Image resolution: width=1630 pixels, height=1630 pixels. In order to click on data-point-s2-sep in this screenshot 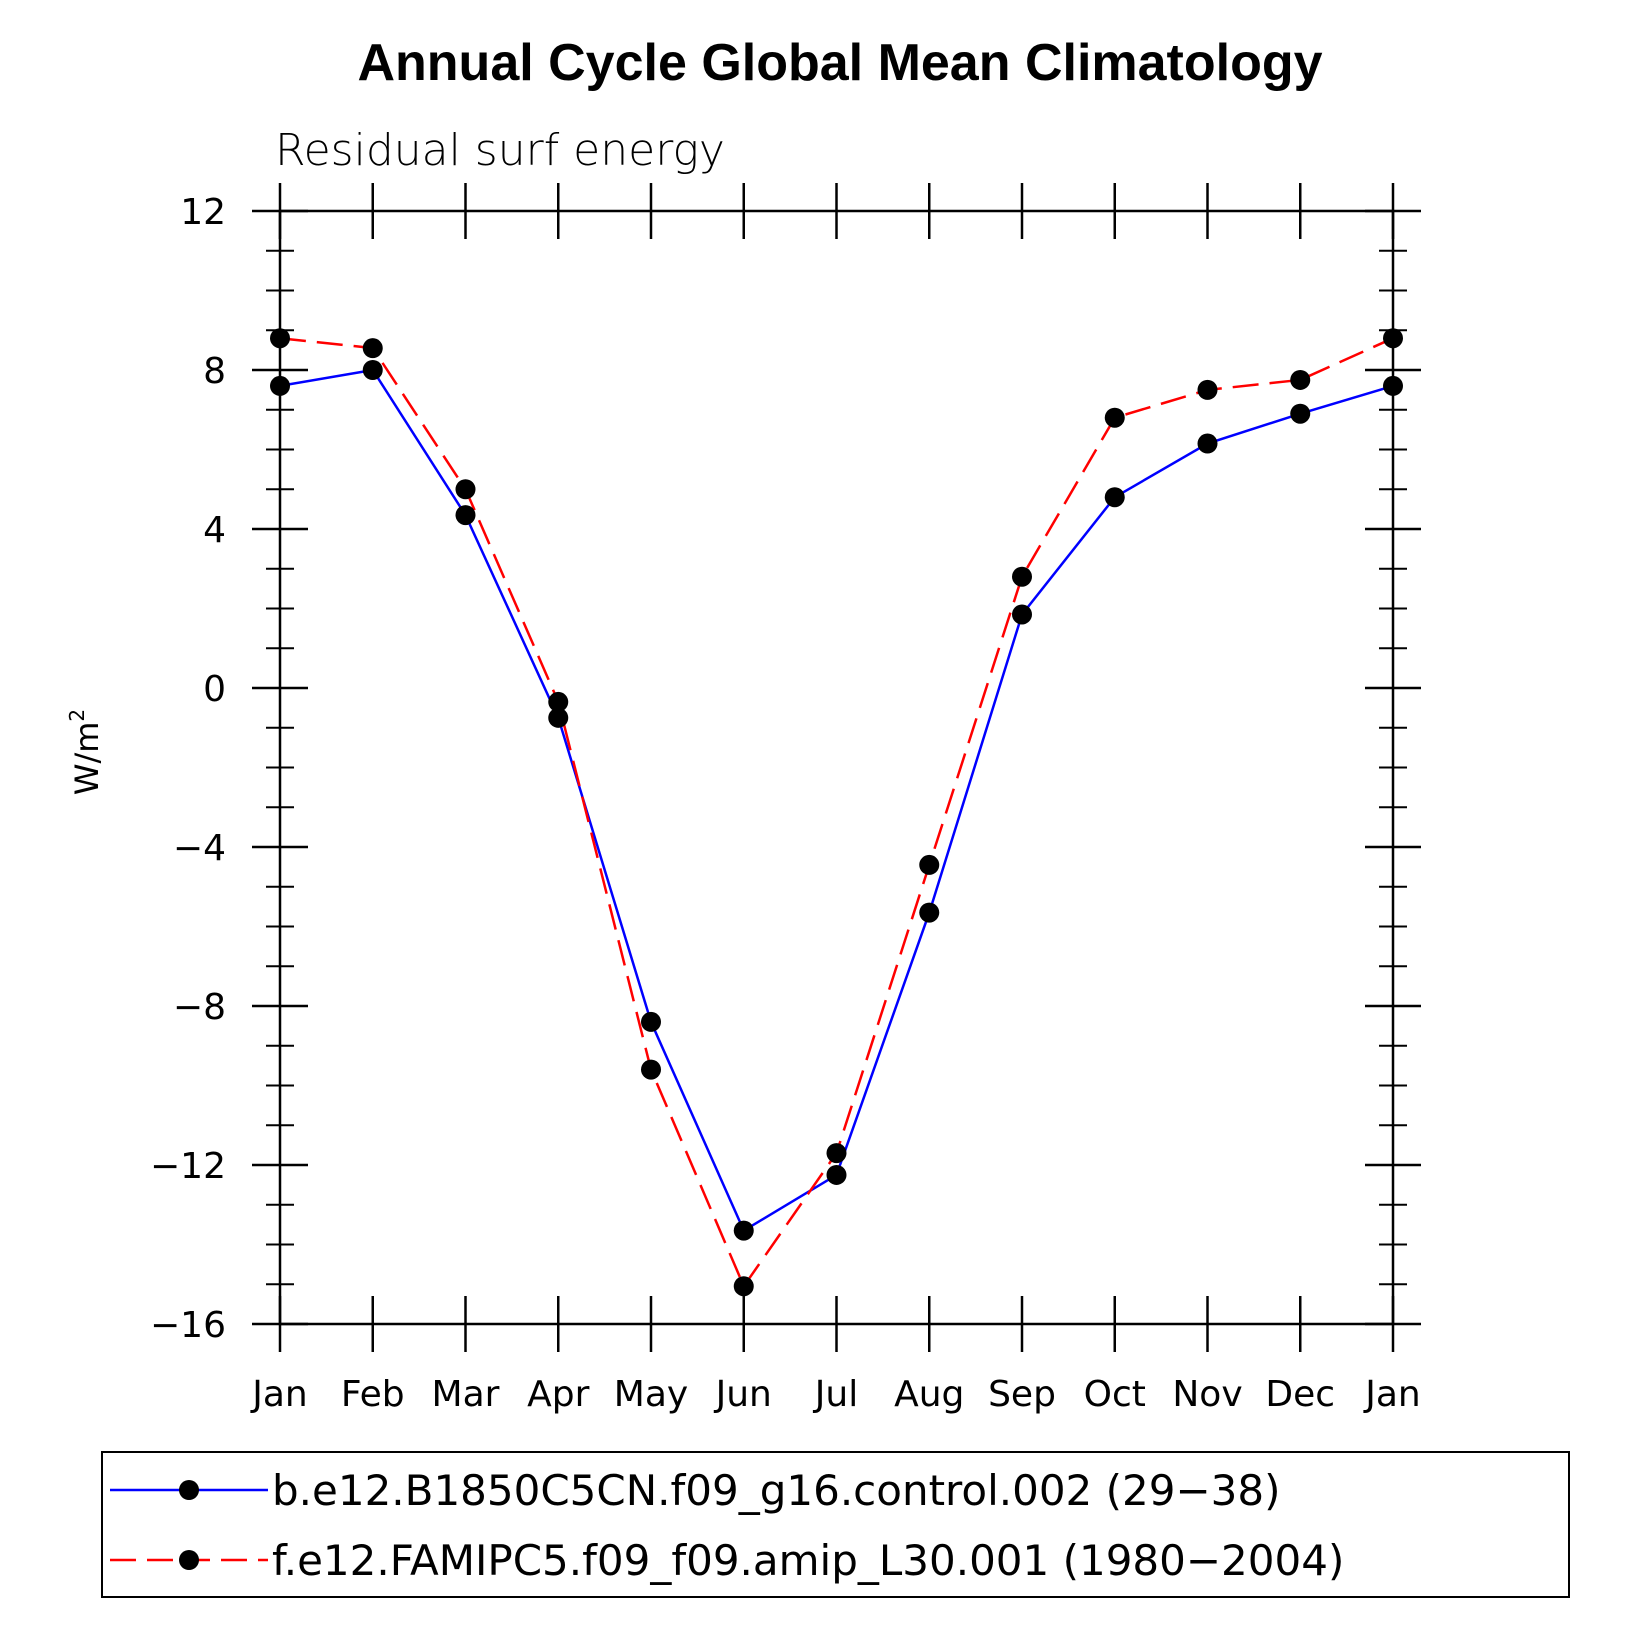, I will do `click(1022, 576)`.